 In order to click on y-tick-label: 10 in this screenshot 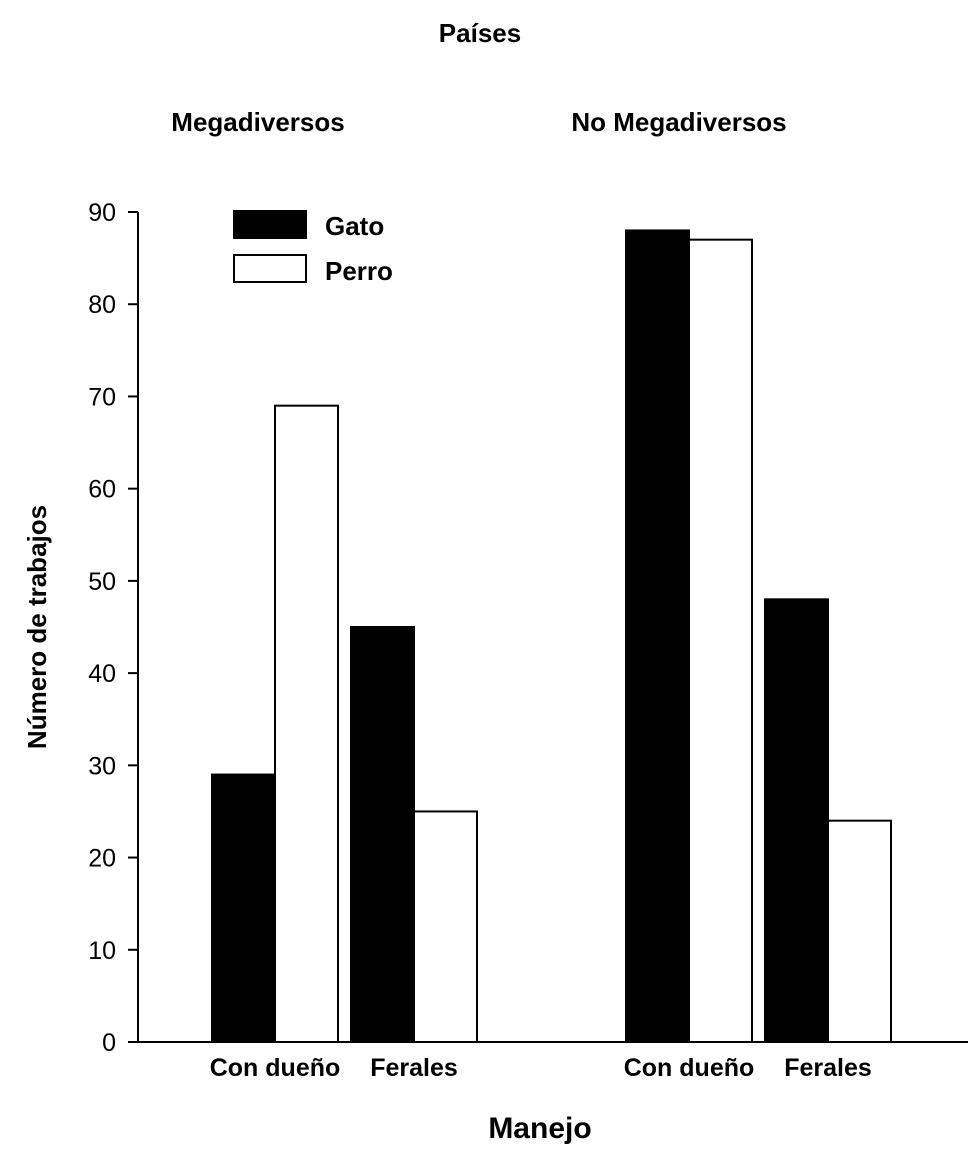, I will do `click(102, 951)`.